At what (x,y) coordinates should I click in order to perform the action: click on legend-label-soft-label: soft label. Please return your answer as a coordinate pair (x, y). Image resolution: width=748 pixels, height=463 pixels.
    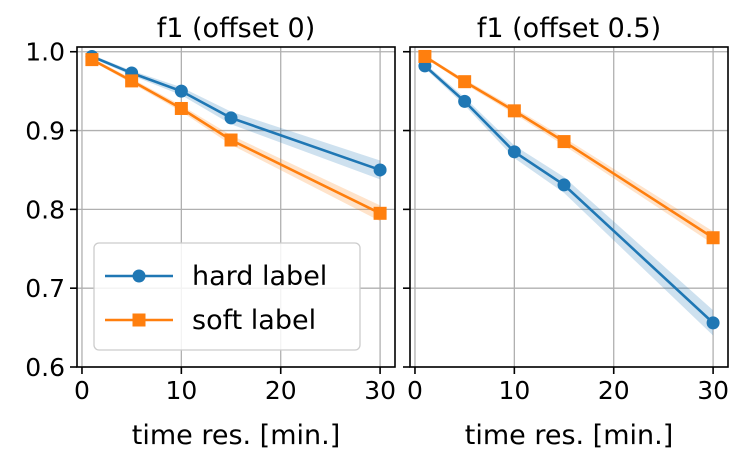
    Looking at the image, I should click on (254, 320).